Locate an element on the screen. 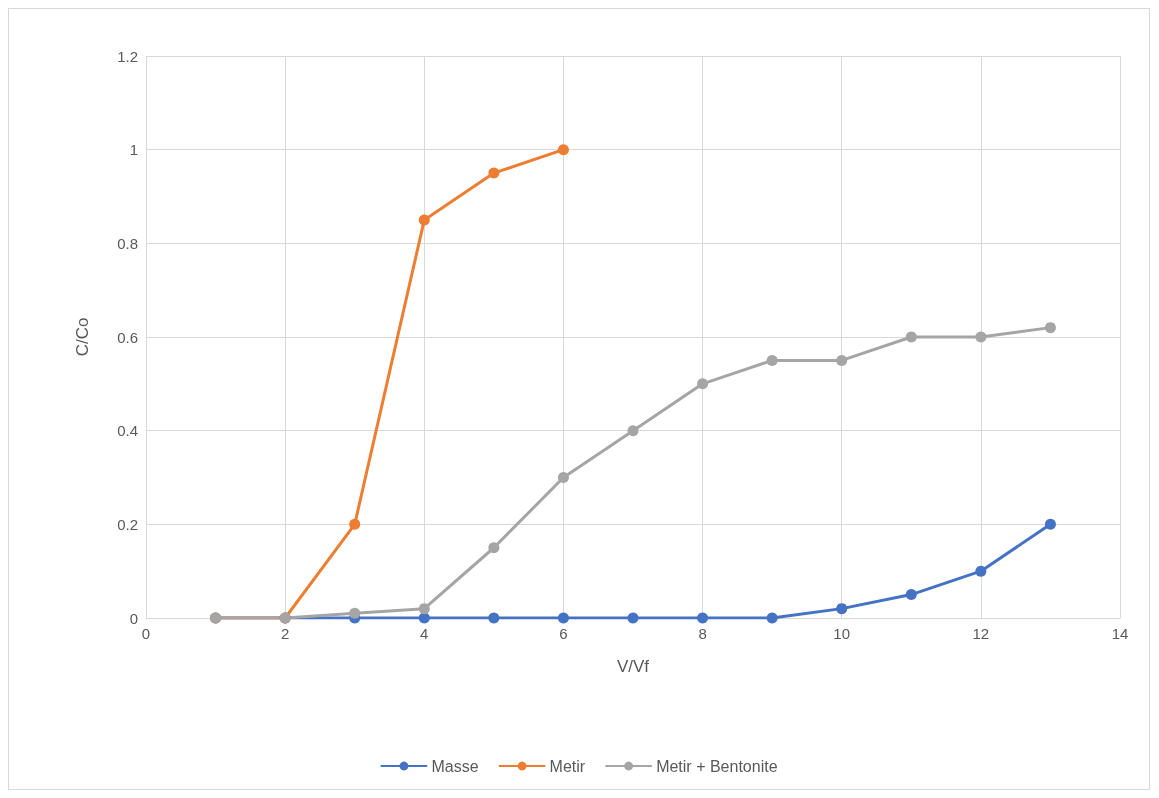 This screenshot has width=1159, height=798. y-tick-label: 1 is located at coordinates (133, 150).